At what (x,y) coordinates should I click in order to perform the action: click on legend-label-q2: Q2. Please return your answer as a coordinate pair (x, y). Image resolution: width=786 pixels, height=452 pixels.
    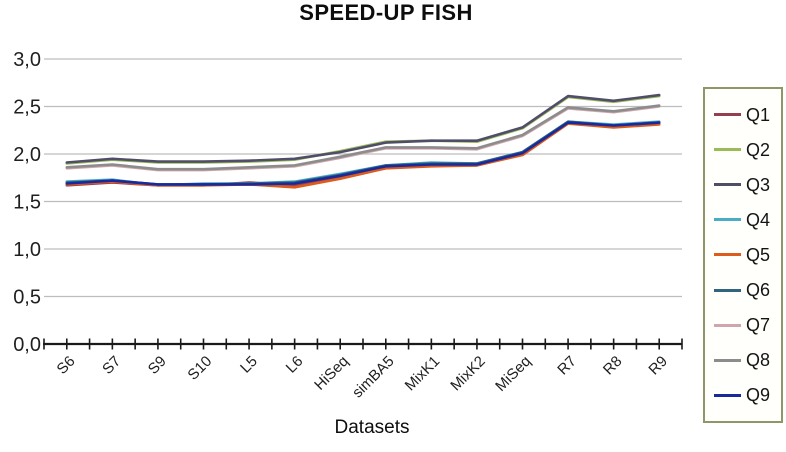
    Looking at the image, I should click on (758, 149).